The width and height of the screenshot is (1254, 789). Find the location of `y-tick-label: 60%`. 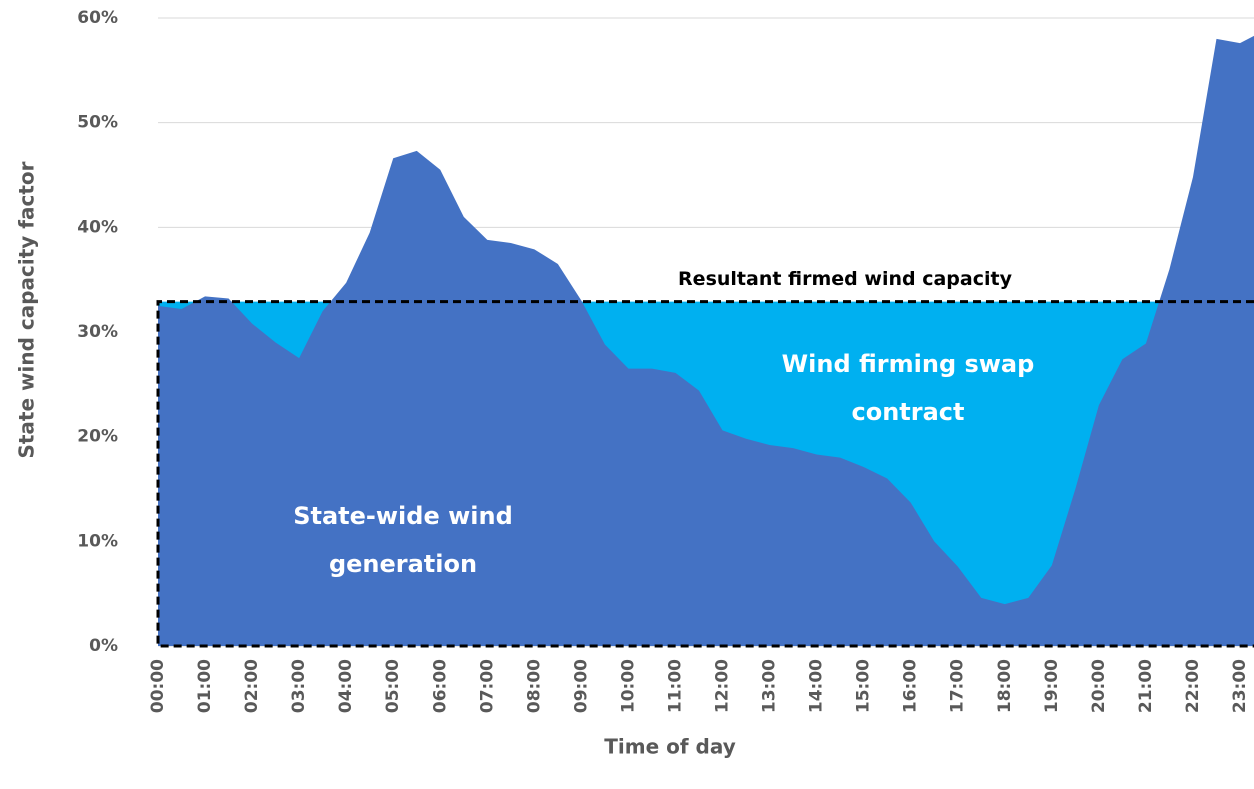

y-tick-label: 60% is located at coordinates (97, 18).